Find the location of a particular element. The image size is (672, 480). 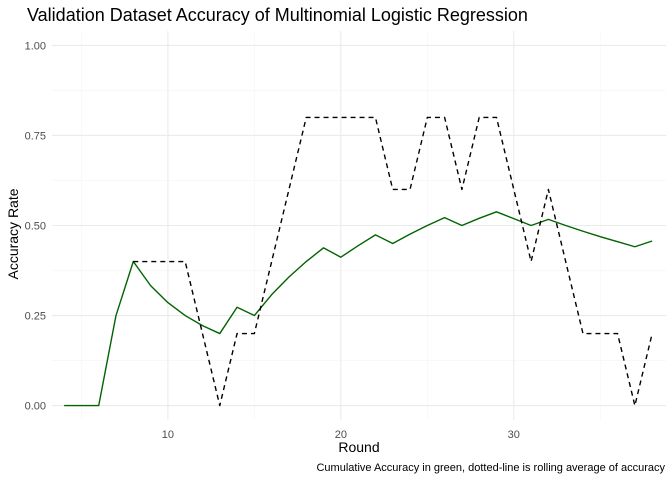

y-tick-label: 0.25 is located at coordinates (35, 317).